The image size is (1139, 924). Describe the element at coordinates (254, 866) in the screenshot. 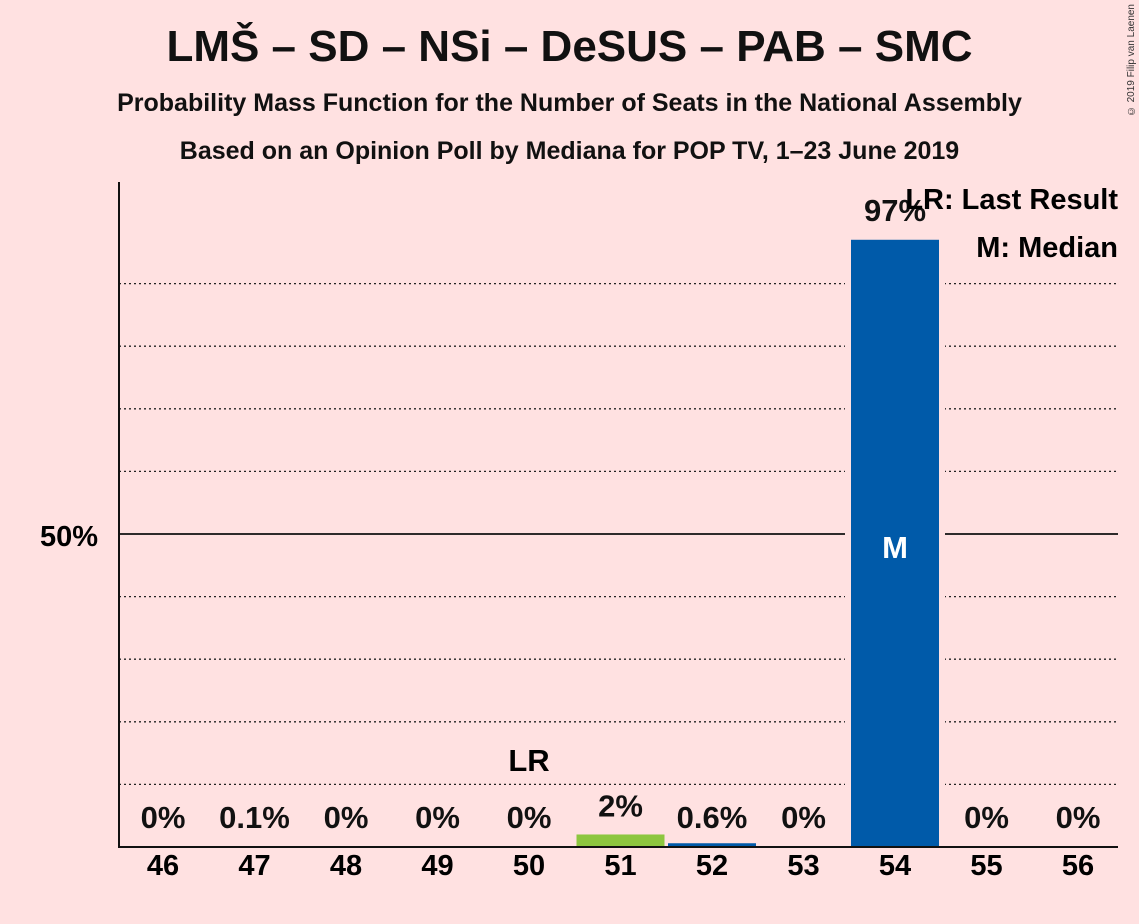

I see `x-tick-label: 47` at that location.